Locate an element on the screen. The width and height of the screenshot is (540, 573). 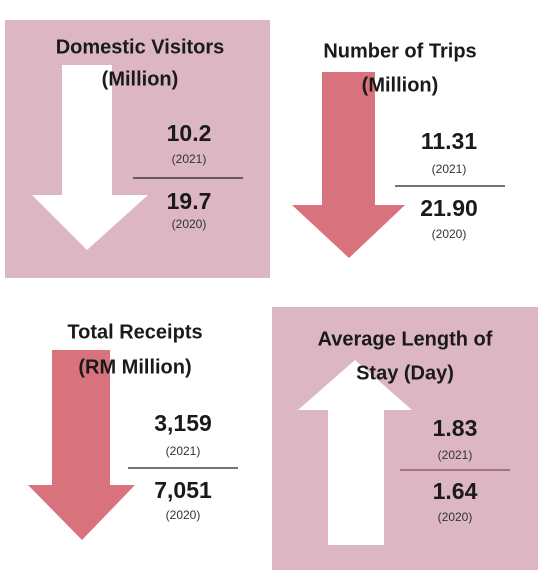
panel-title: Domestic Visitors is located at coordinates (140, 47).